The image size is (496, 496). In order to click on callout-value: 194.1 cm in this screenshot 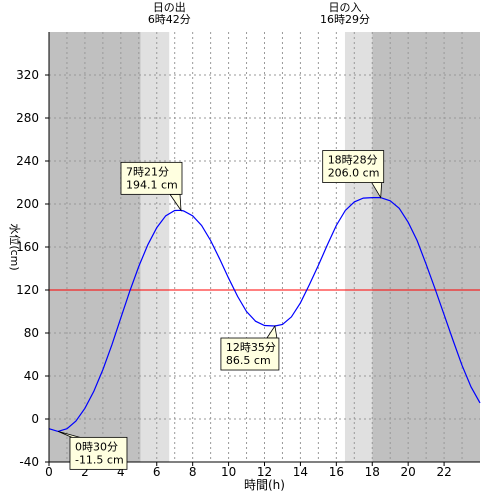, I will do `click(152, 184)`.